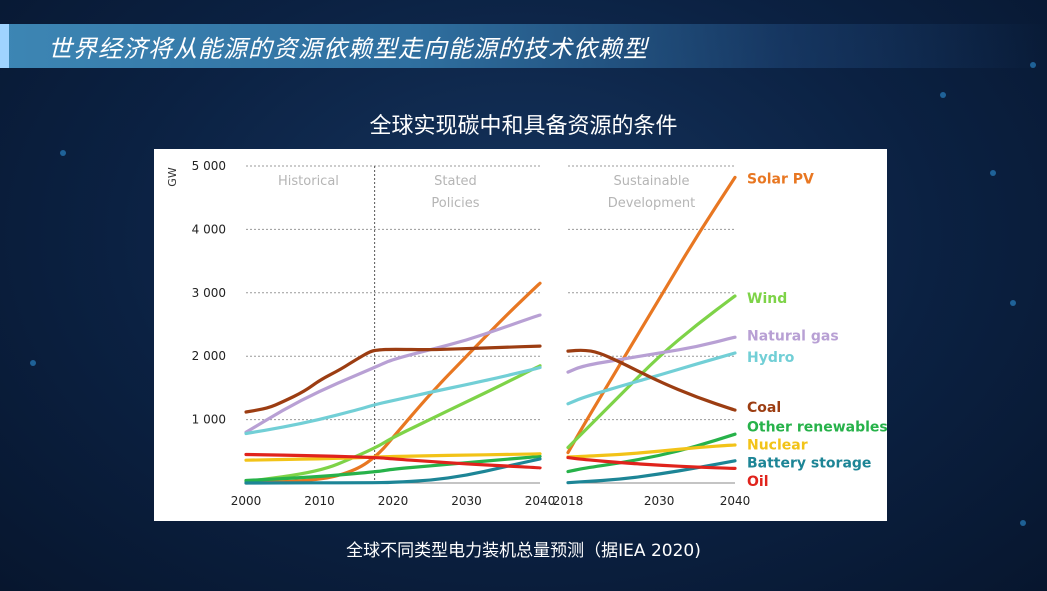 Image resolution: width=1047 pixels, height=591 pixels. What do you see at coordinates (308, 181) in the screenshot?
I see `section-label: Historical` at bounding box center [308, 181].